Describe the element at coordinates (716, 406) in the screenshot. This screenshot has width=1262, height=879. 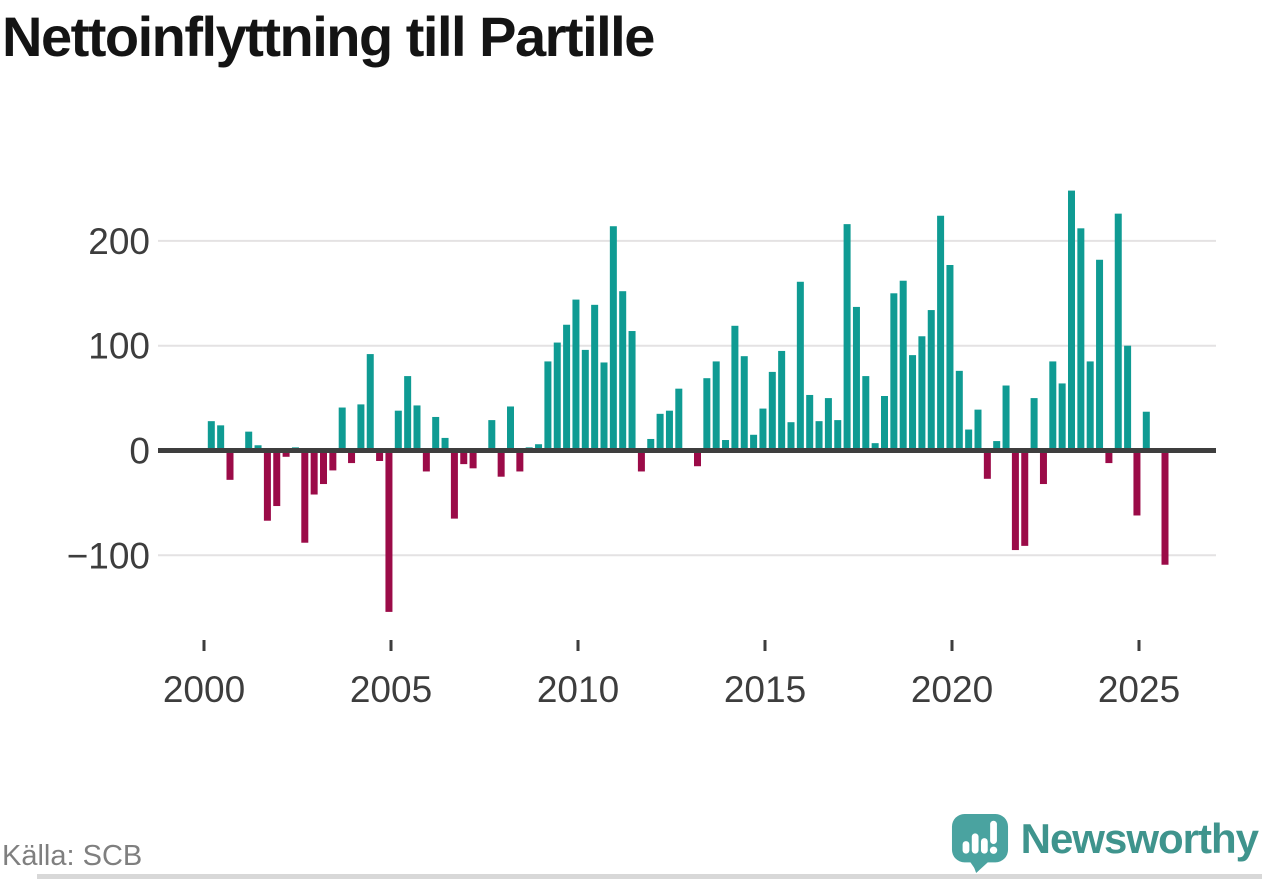
I see `bar-2013-q3` at that location.